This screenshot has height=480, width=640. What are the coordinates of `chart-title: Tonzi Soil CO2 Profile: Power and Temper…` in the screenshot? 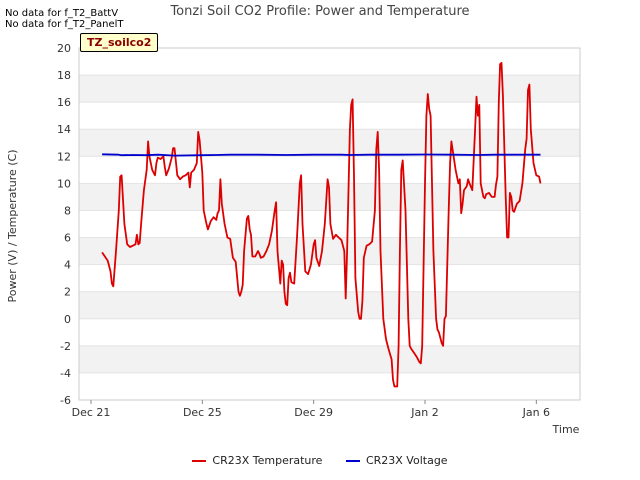 It's located at (319, 11).